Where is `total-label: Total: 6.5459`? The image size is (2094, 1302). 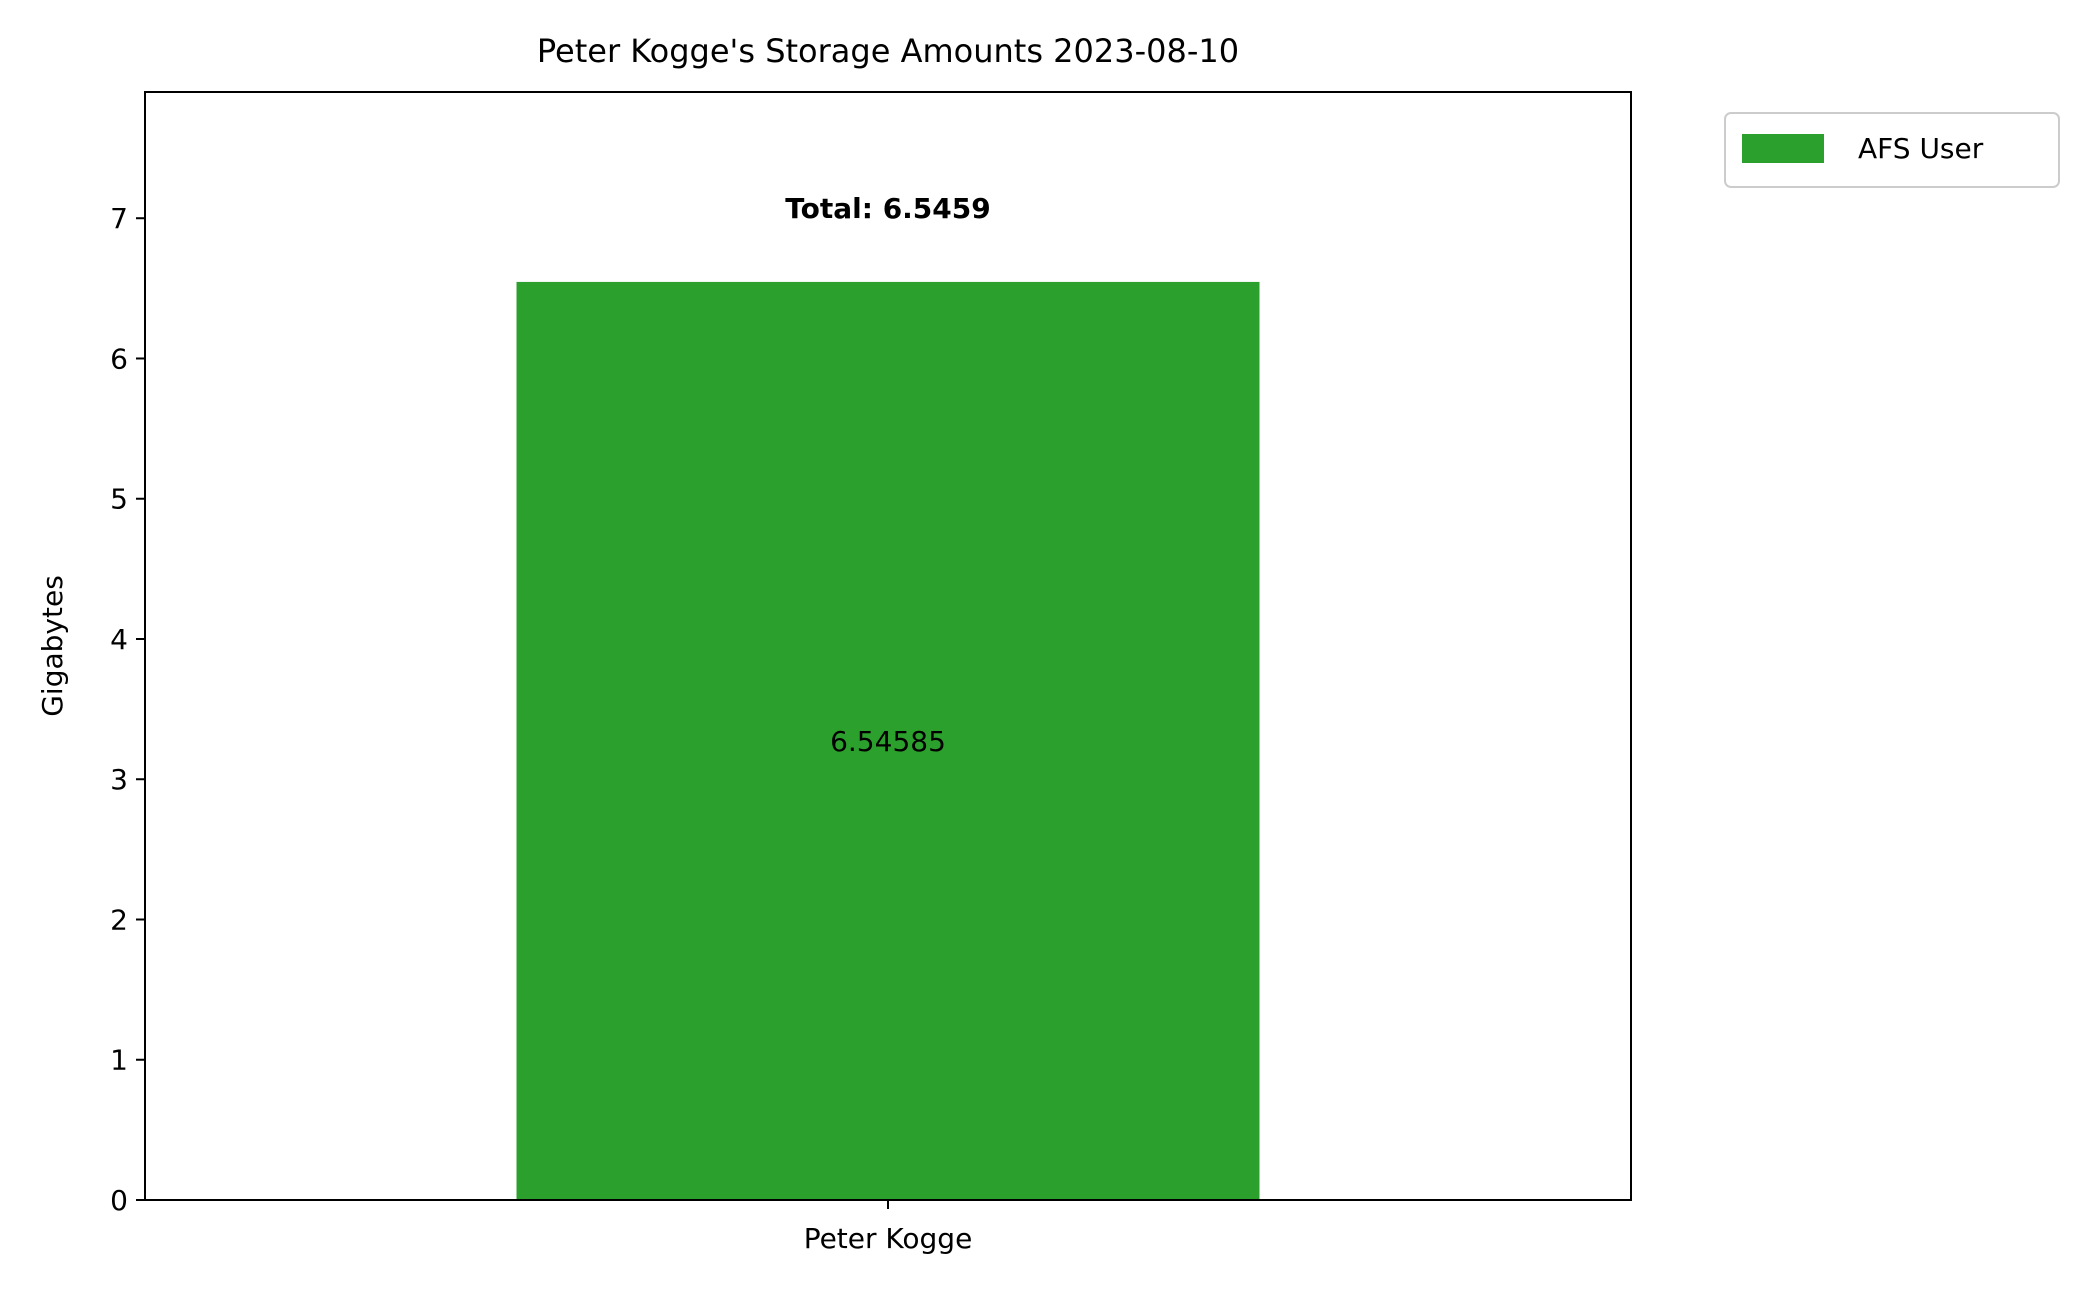 total-label: Total: 6.5459 is located at coordinates (888, 208).